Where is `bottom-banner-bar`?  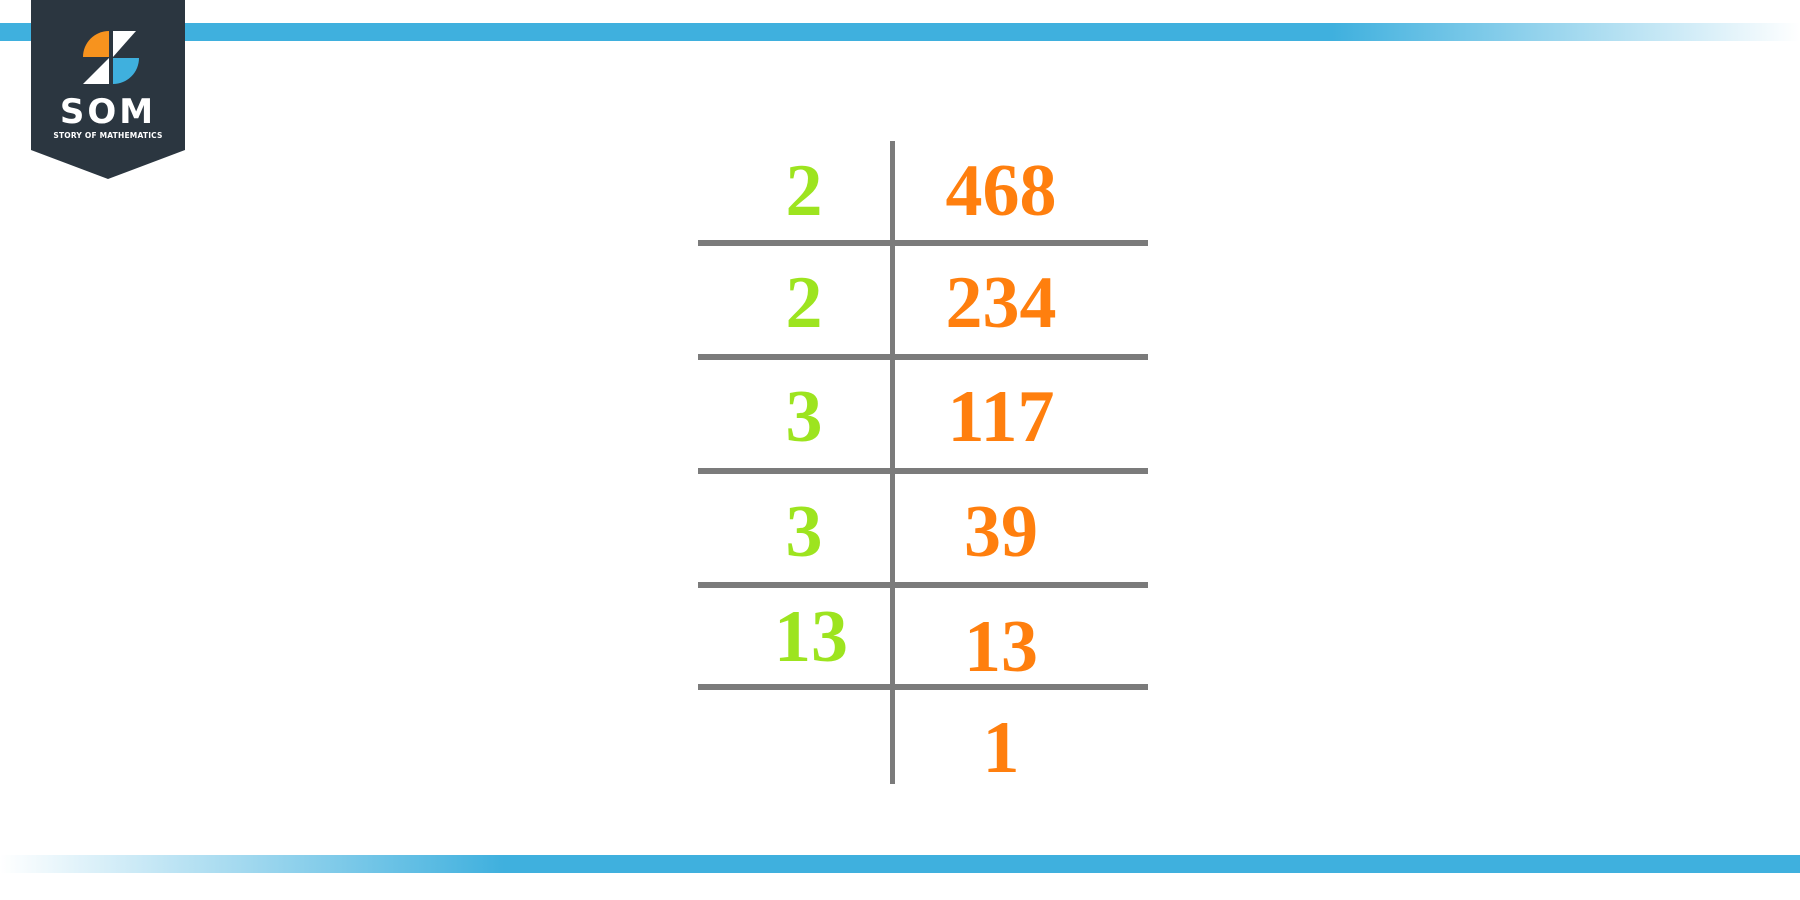
bottom-banner-bar is located at coordinates (900, 864).